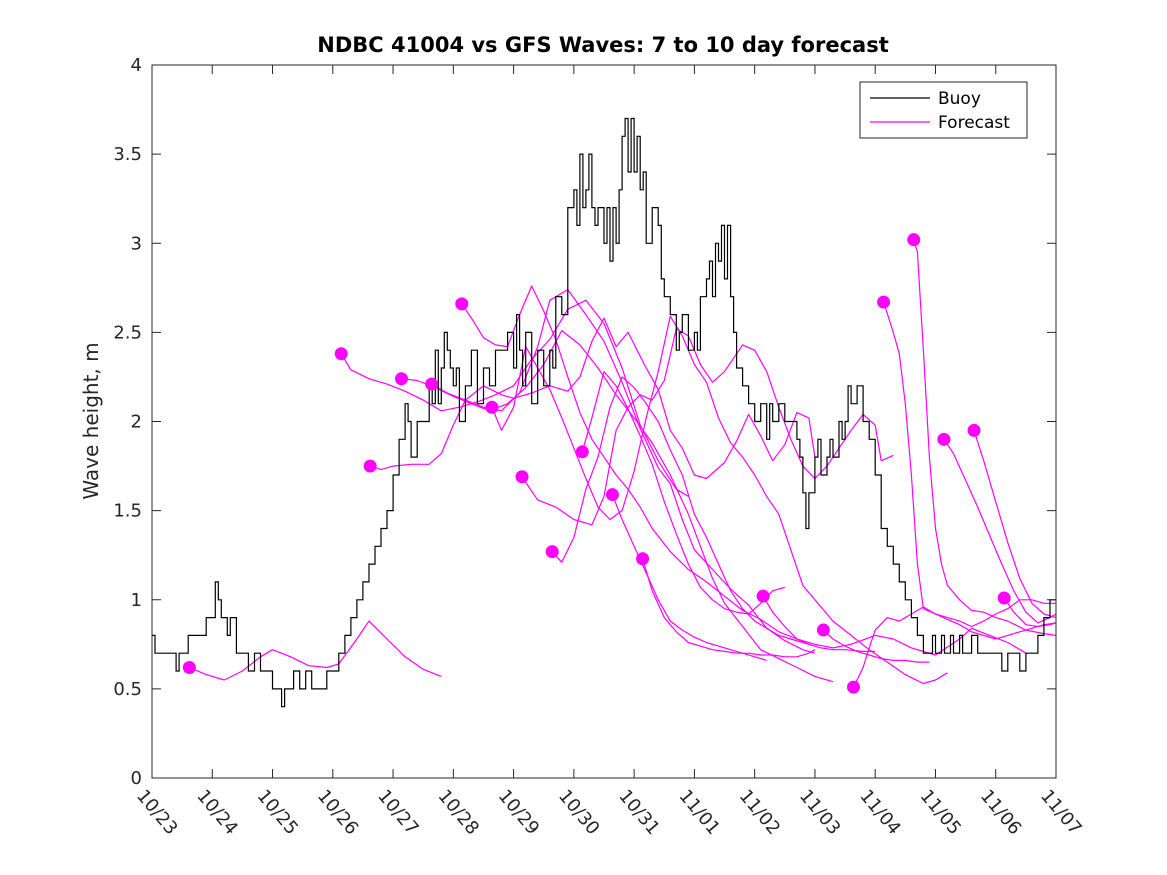 This screenshot has height=875, width=1167. What do you see at coordinates (127, 332) in the screenshot?
I see `y-tick-label: 2.5` at bounding box center [127, 332].